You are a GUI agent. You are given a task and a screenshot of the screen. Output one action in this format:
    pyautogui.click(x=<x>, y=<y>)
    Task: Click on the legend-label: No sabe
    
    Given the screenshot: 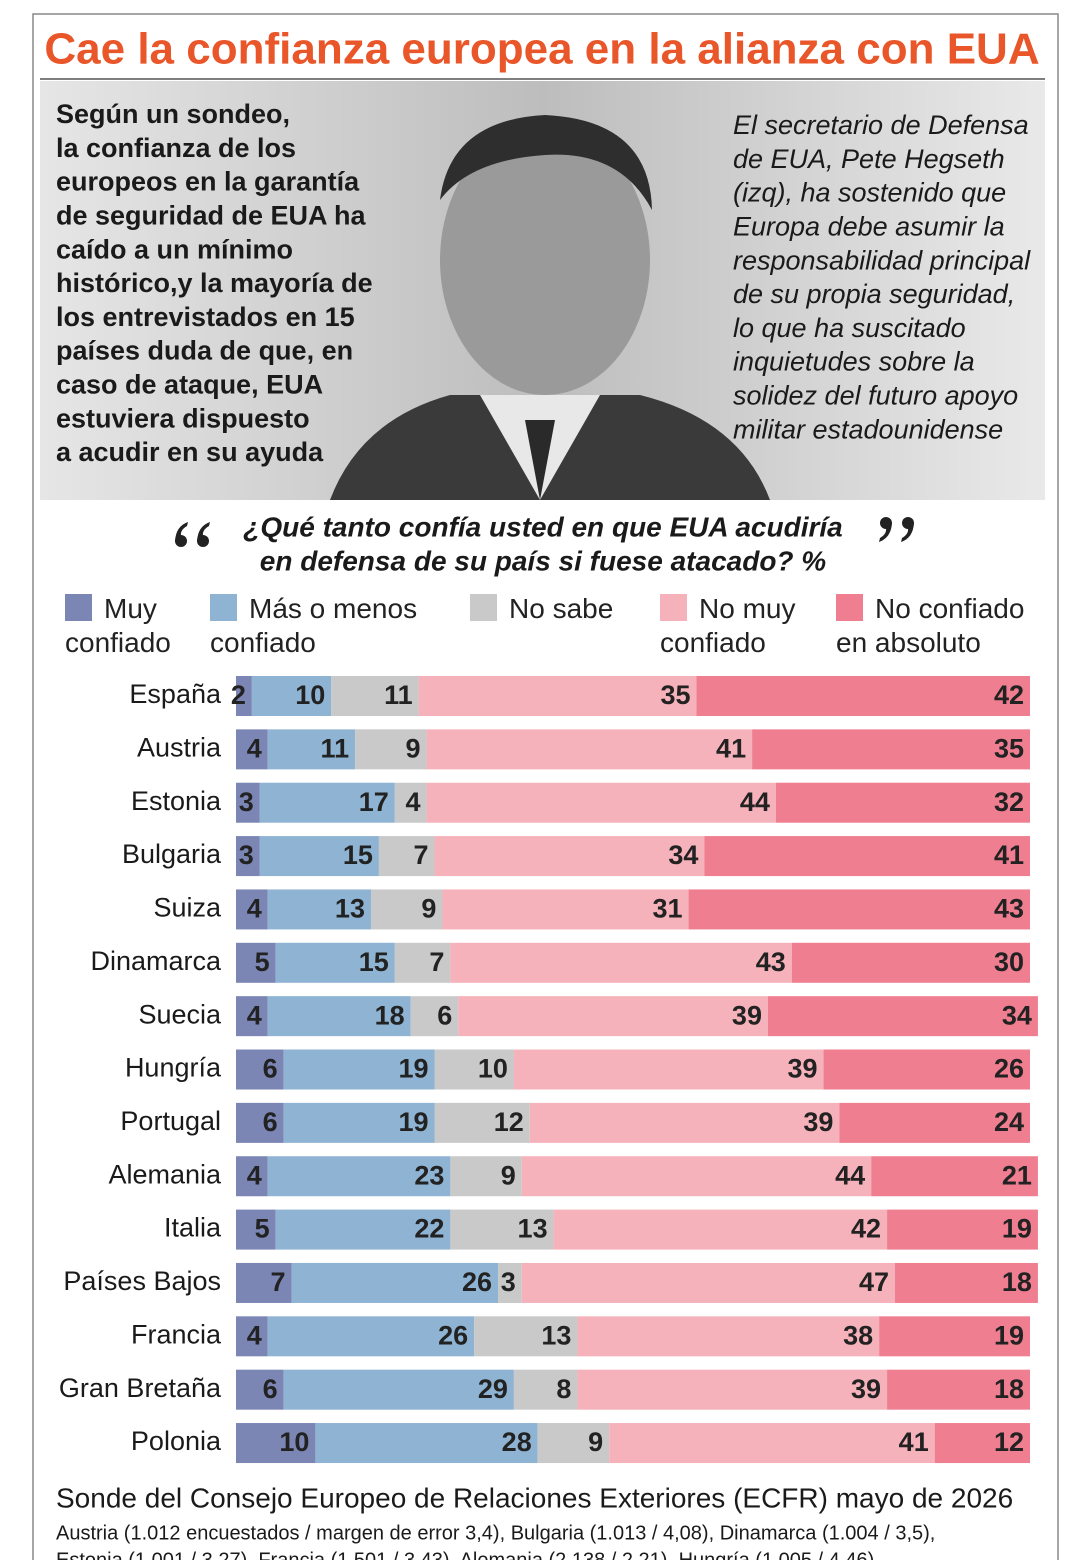 What is the action you would take?
    pyautogui.click(x=561, y=608)
    